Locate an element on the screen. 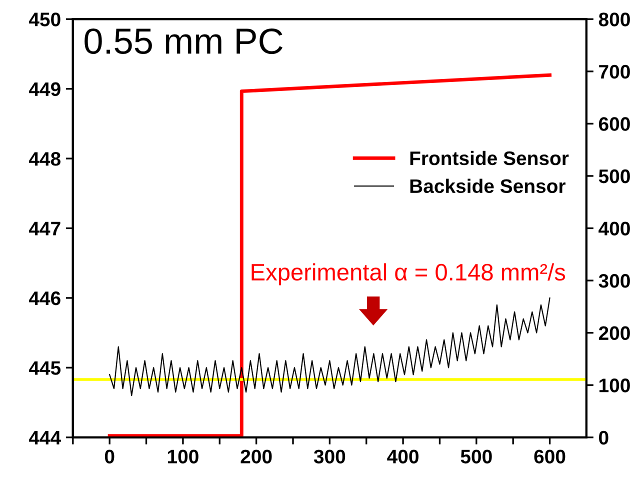 The height and width of the screenshot is (478, 634). x-tick-label: 300 is located at coordinates (330, 457).